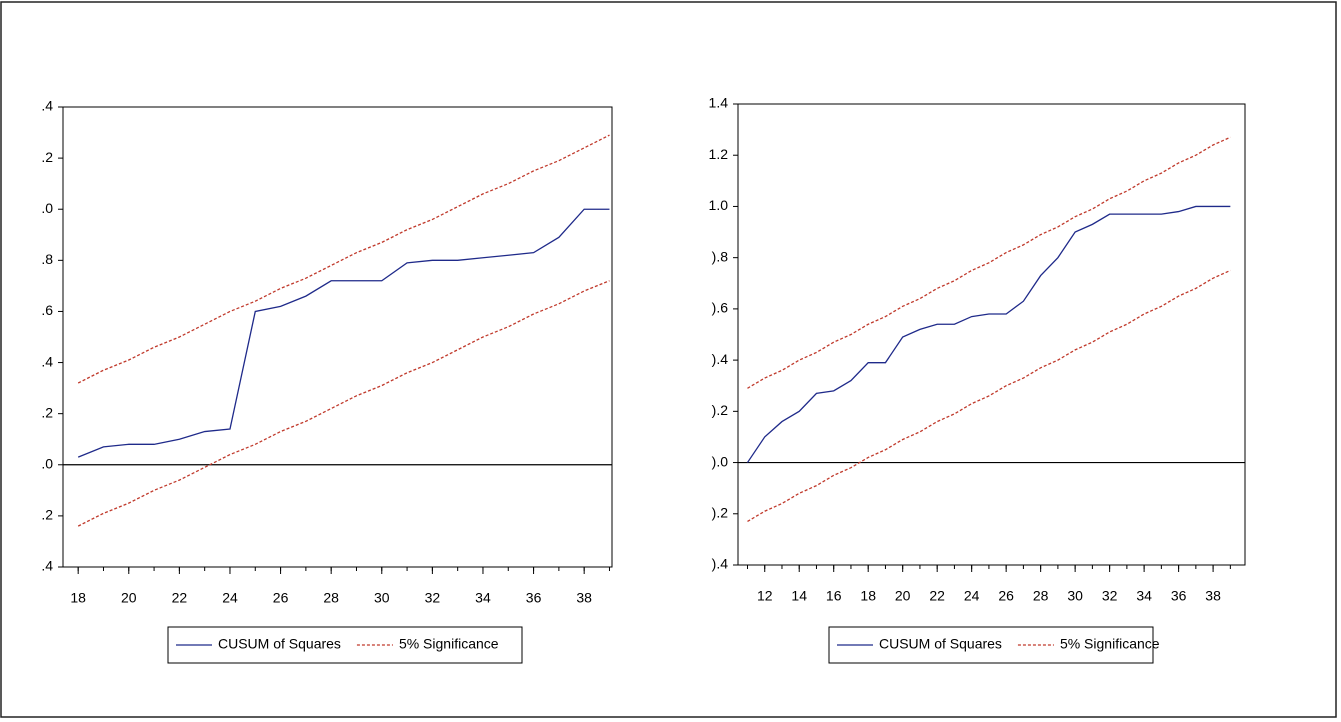  Describe the element at coordinates (720, 256) in the screenshot. I see `y-tick-label: ).8` at that location.